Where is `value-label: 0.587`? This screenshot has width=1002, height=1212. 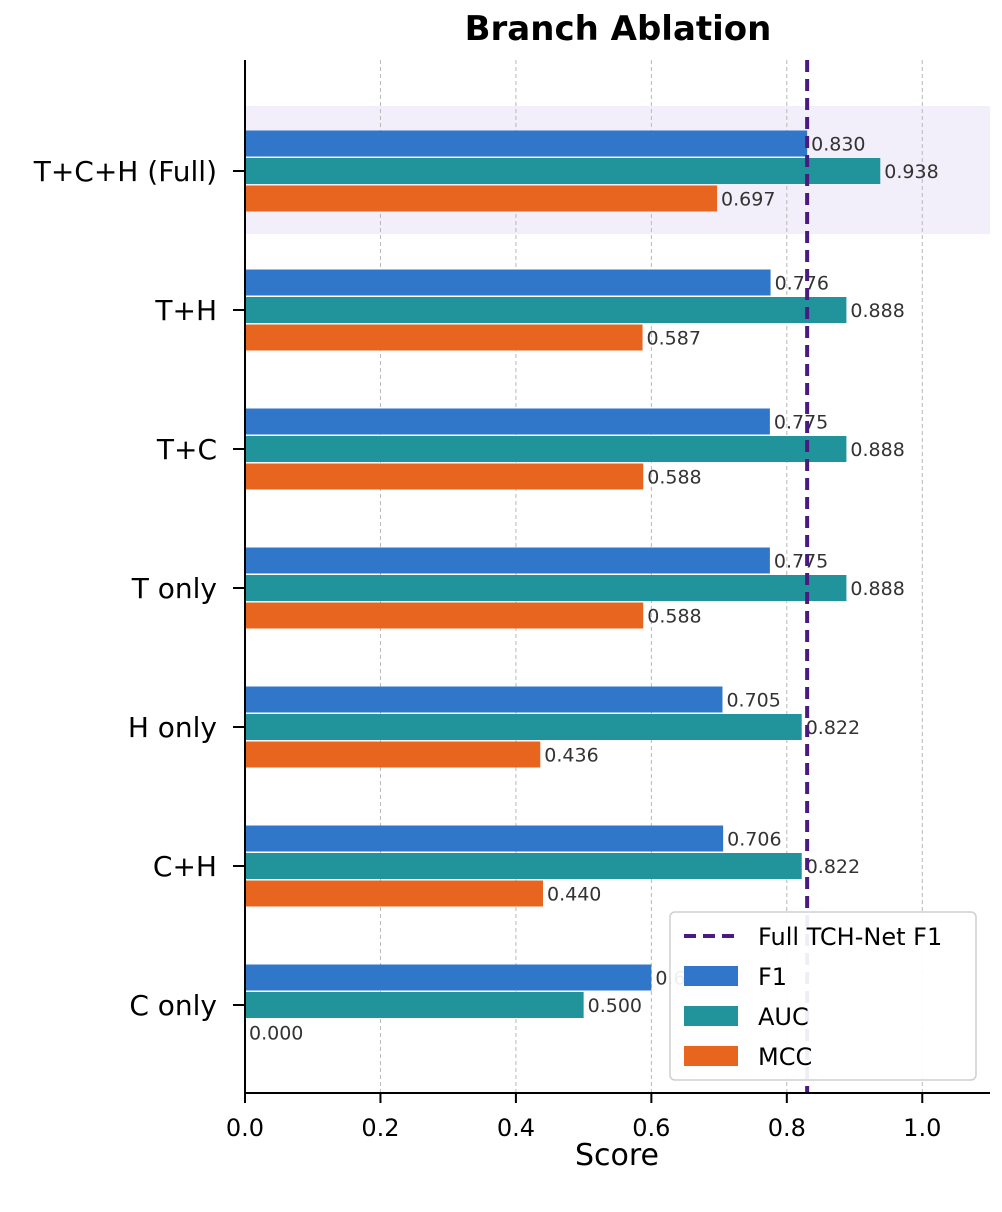 value-label: 0.587 is located at coordinates (674, 339).